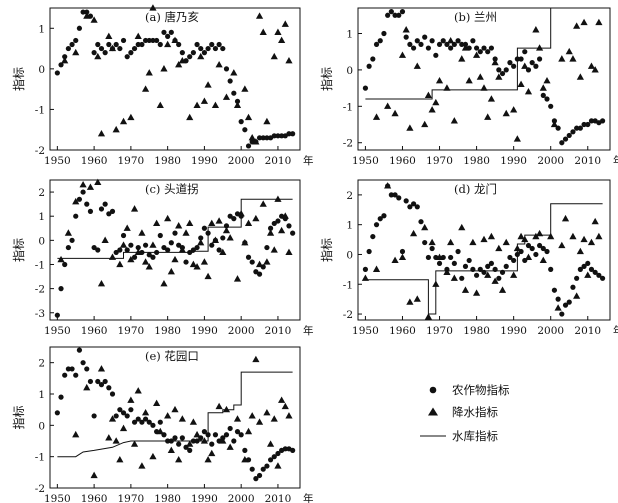 Image resolution: width=618 pixels, height=503 pixels. I want to click on y-tick-label: -1, so click(348, 107).